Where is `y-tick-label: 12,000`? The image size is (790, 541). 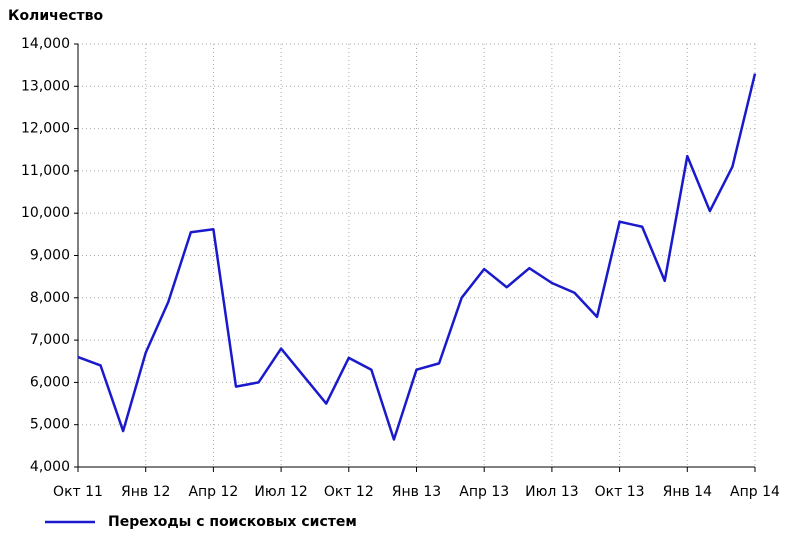 y-tick-label: 12,000 is located at coordinates (45, 129).